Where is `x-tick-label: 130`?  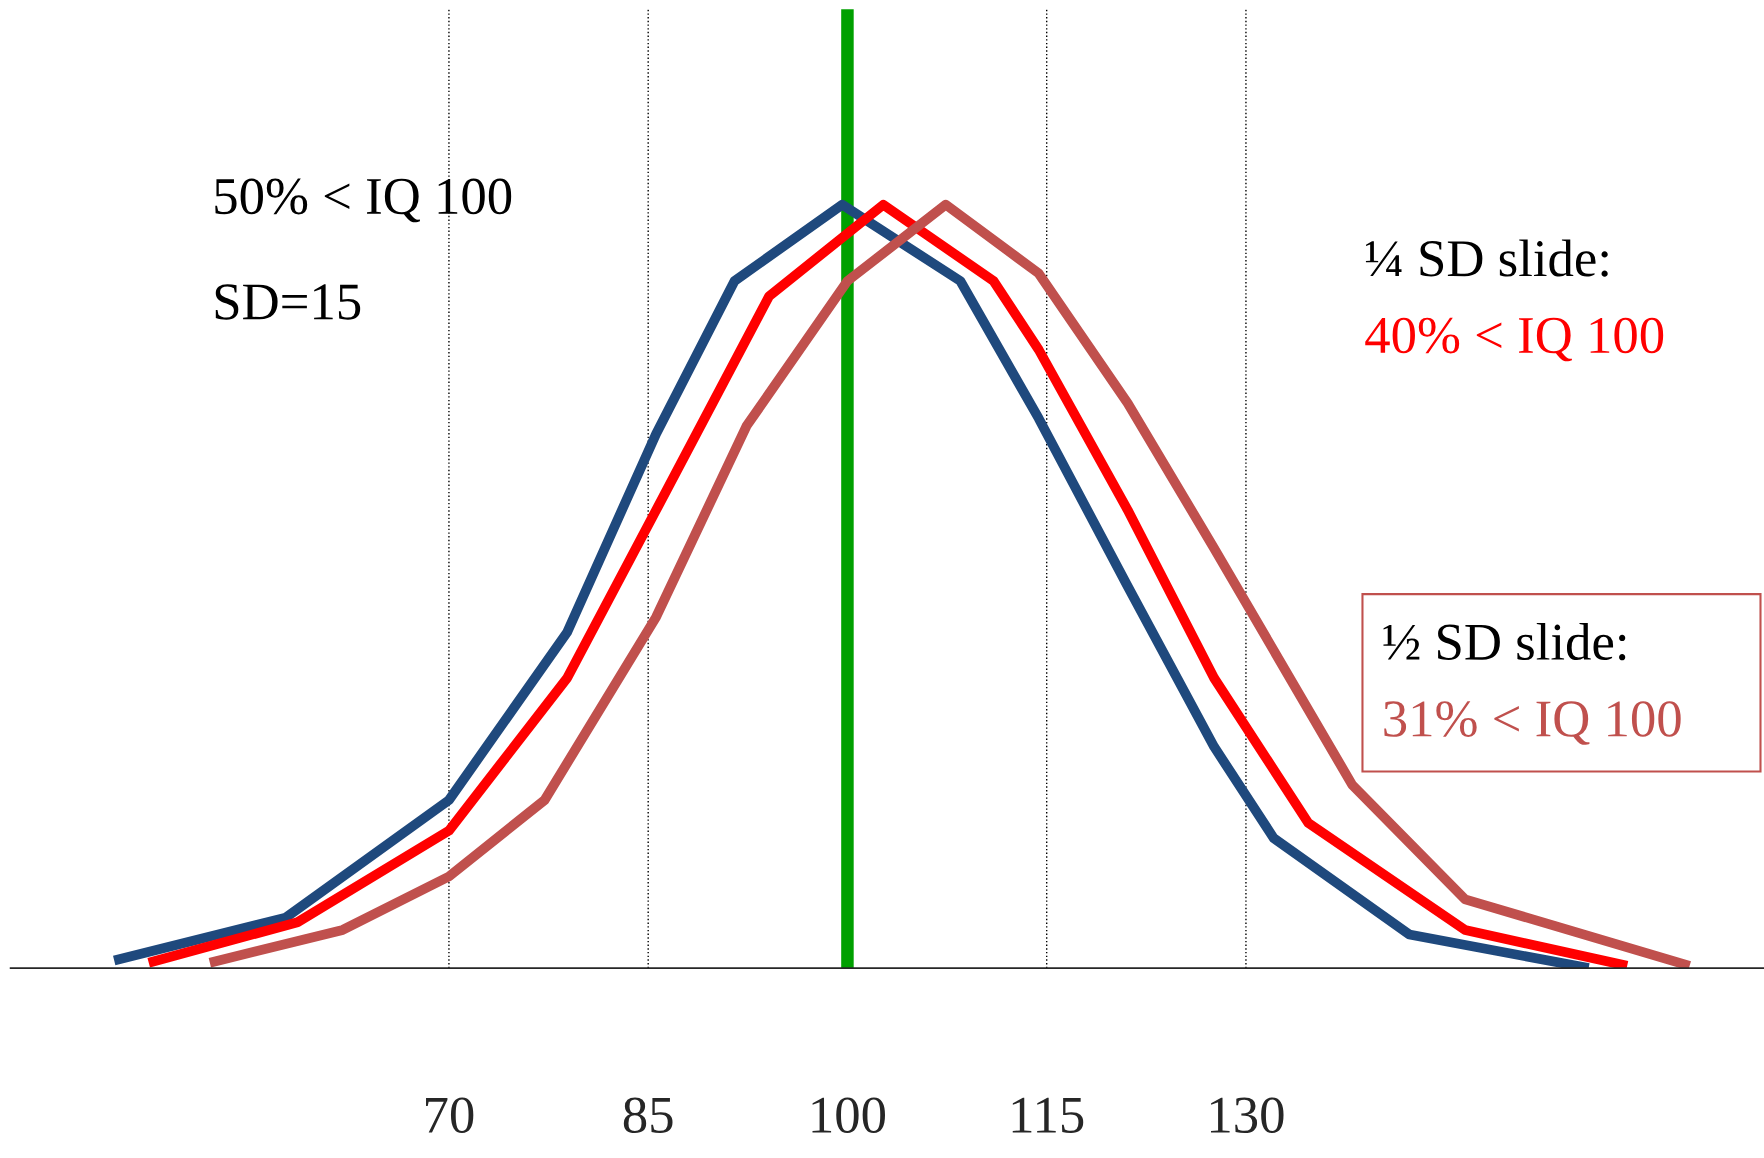
x-tick-label: 130 is located at coordinates (1247, 1115).